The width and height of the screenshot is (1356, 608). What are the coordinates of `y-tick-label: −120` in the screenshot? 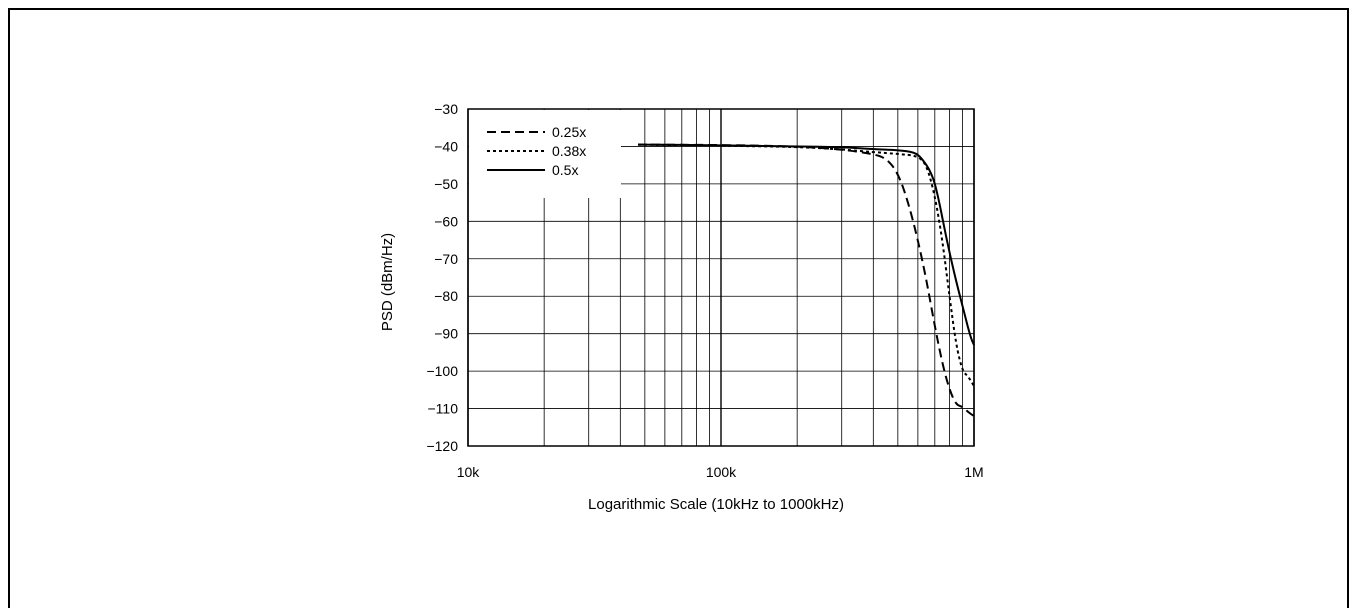 It's located at (442, 446).